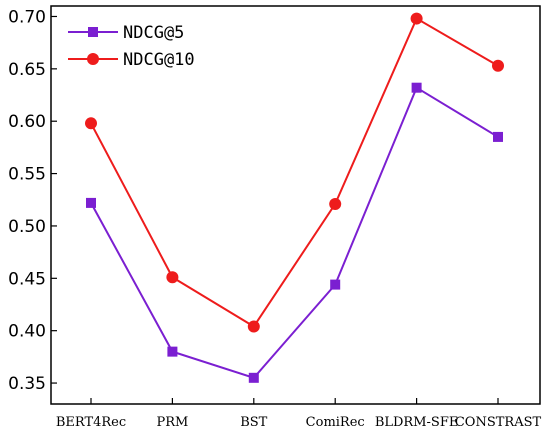 The height and width of the screenshot is (438, 550). I want to click on x-tick-label: BERT4Rec, so click(91, 422).